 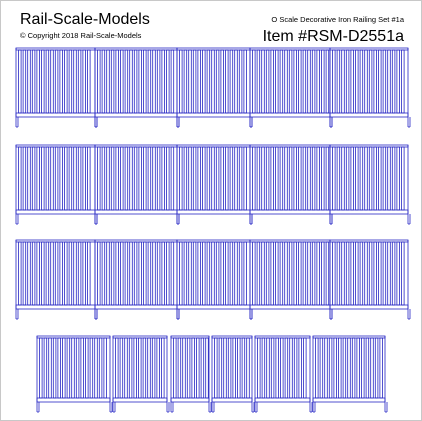 What do you see at coordinates (337, 19) in the screenshot?
I see `product-name: O Scale Decorative Iron Railing Set #1a` at bounding box center [337, 19].